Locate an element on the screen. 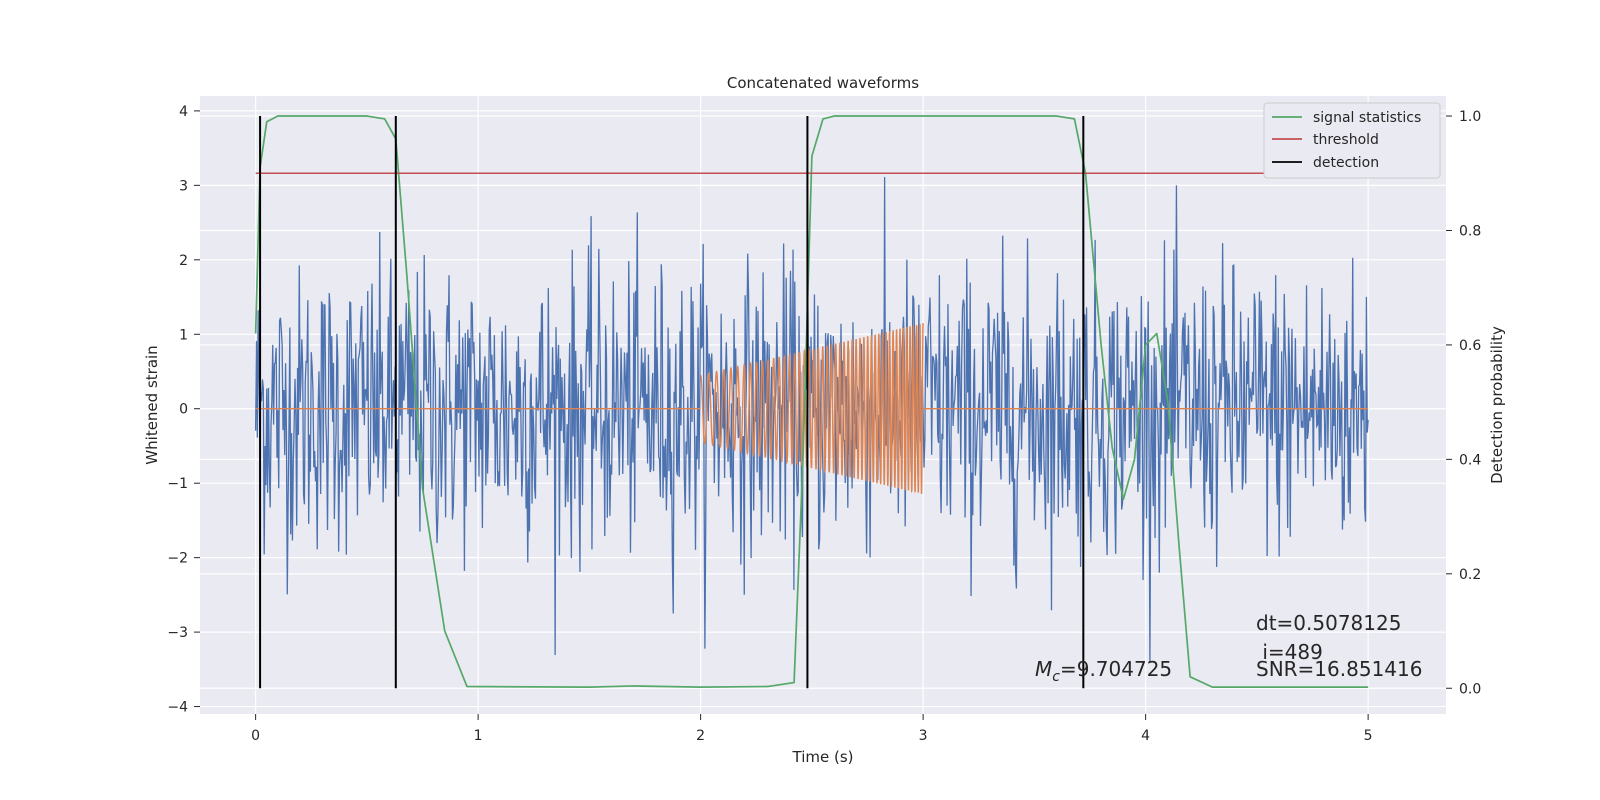  chart-title: Concatenated waveforms is located at coordinates (823, 83).